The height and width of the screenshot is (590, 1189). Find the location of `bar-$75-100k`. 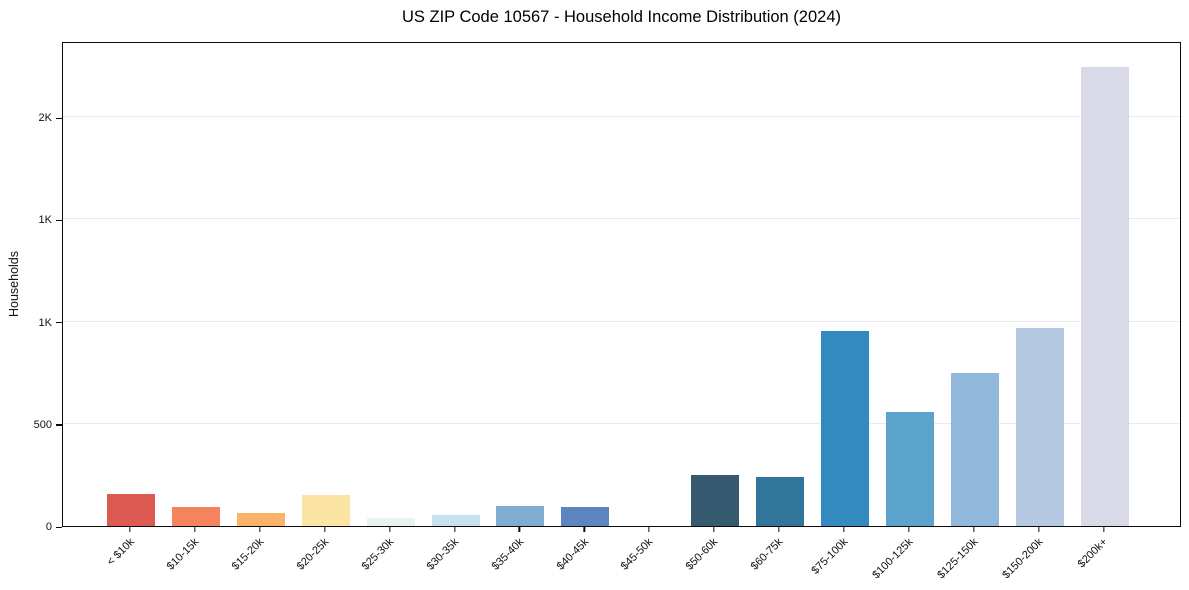

bar-$75-100k is located at coordinates (844, 428).